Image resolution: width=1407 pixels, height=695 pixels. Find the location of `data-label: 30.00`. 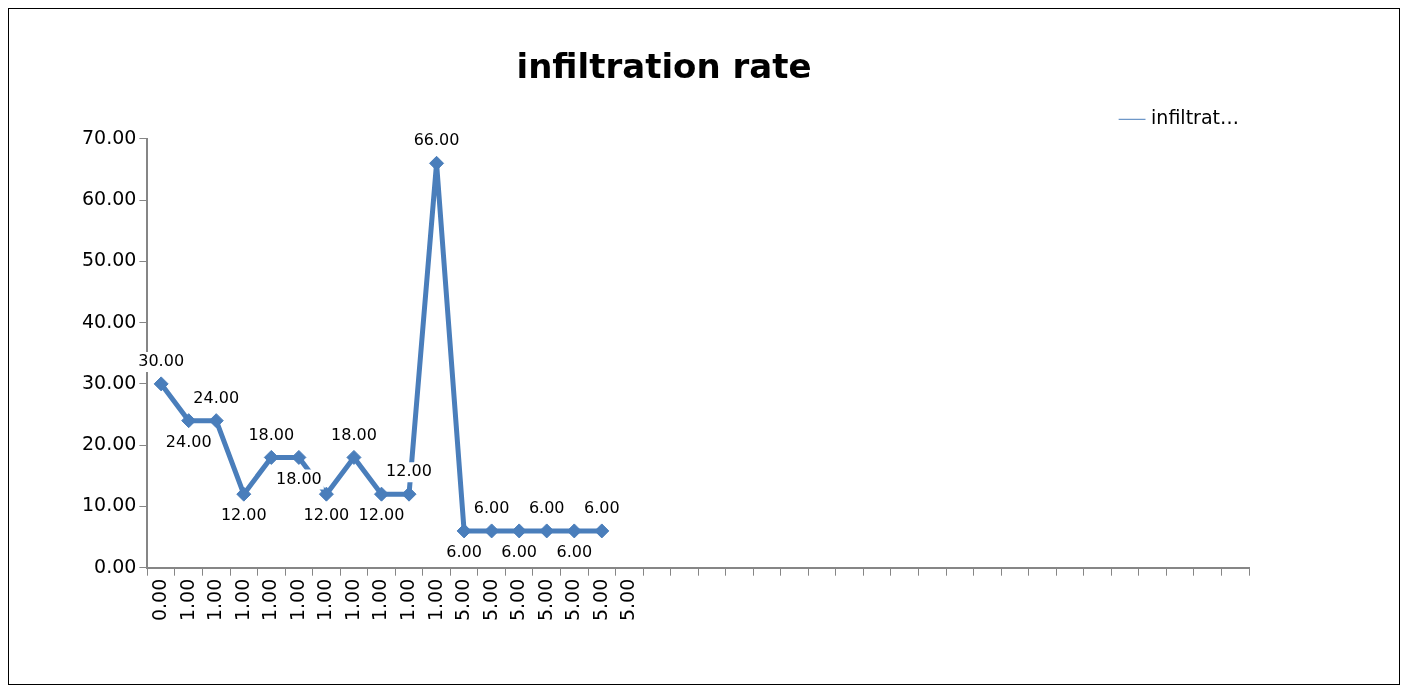

data-label: 30.00 is located at coordinates (161, 361).